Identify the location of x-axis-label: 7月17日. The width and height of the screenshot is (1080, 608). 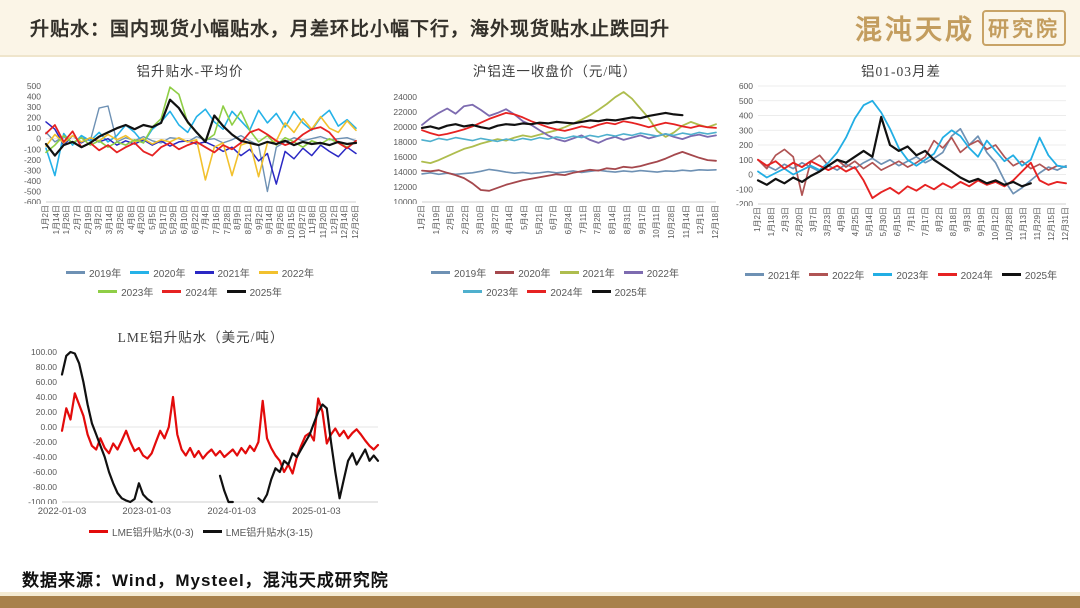
(925, 222).